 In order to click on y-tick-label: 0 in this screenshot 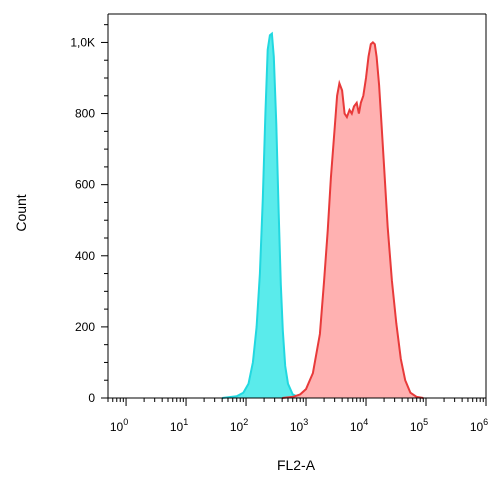, I will do `click(91, 398)`.